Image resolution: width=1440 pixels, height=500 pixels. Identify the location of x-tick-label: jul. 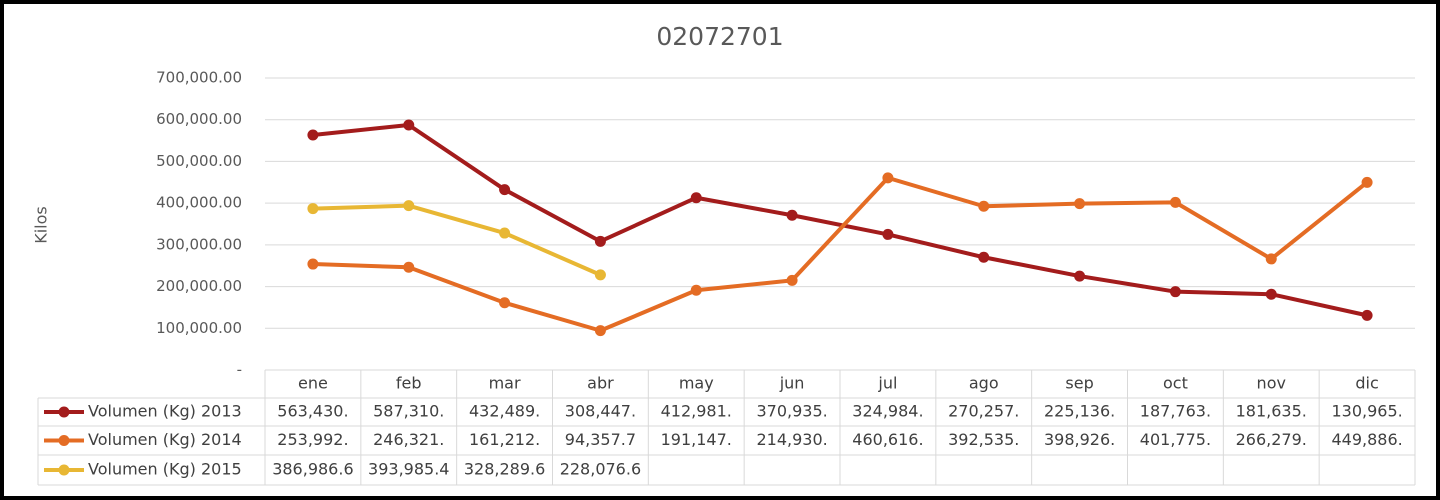
(887, 383).